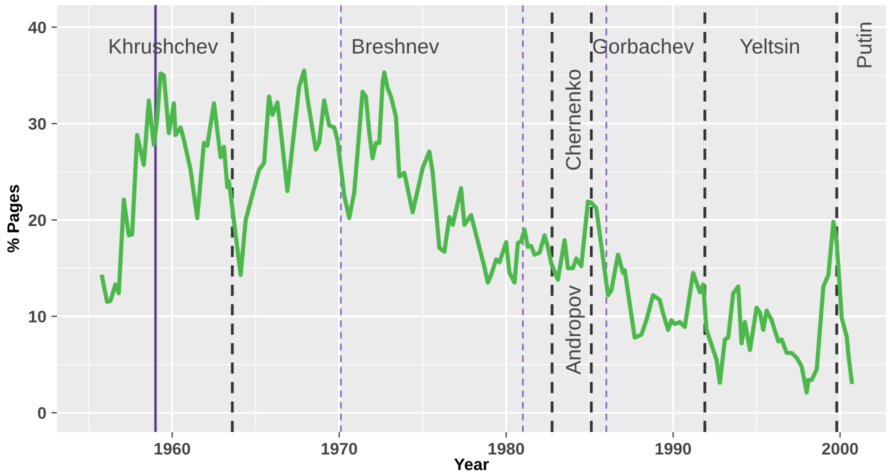 Image resolution: width=889 pixels, height=473 pixels. What do you see at coordinates (340, 448) in the screenshot?
I see `x-tick-label: 1970` at bounding box center [340, 448].